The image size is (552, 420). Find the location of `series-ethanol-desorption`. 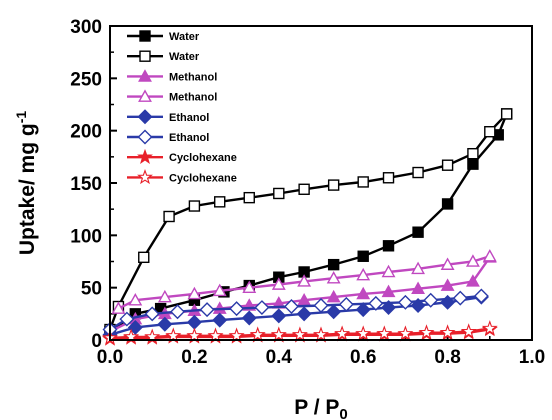

series-ethanol-desorption is located at coordinates (295, 313).